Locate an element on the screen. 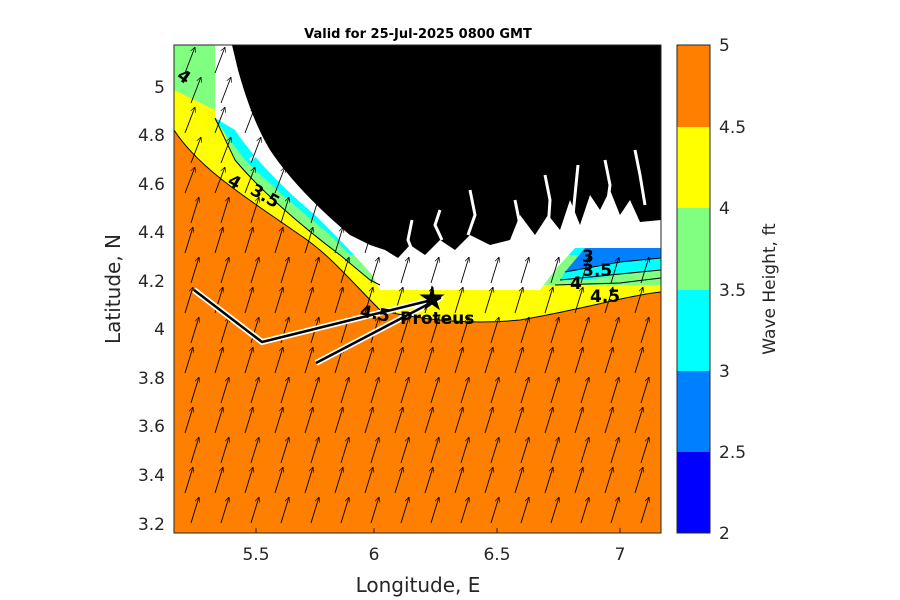 Image resolution: width=900 pixels, height=600 pixels. river-inlets is located at coordinates (448, 201).